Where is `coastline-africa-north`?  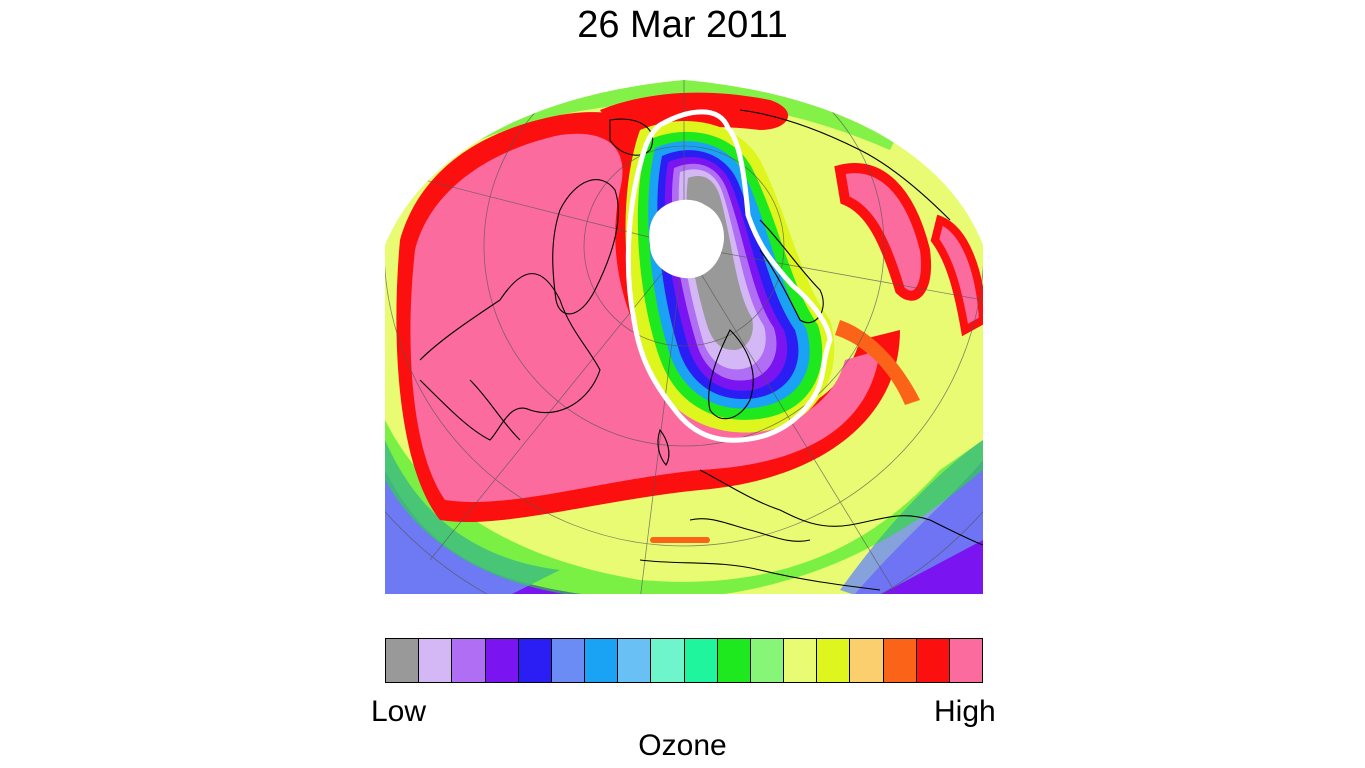
coastline-africa-north is located at coordinates (760, 575).